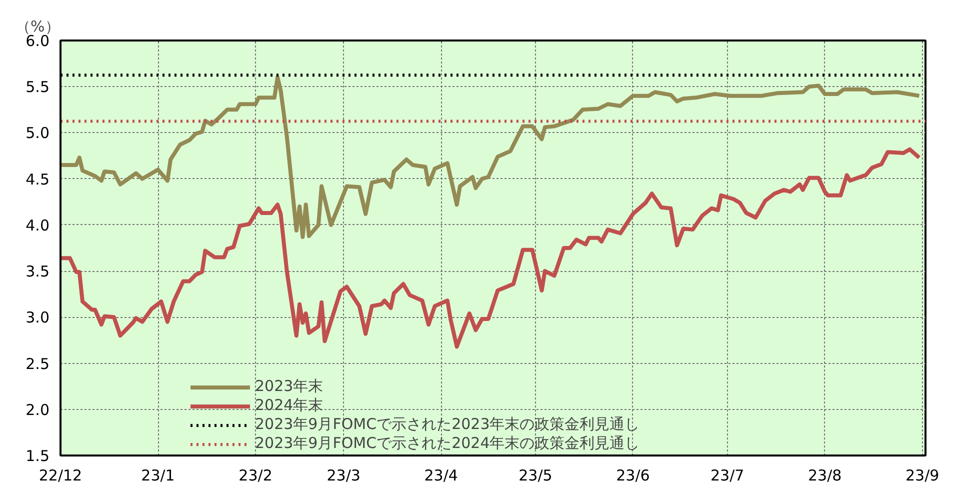  What do you see at coordinates (633, 475) in the screenshot?
I see `x-tick-label: 23/6` at bounding box center [633, 475].